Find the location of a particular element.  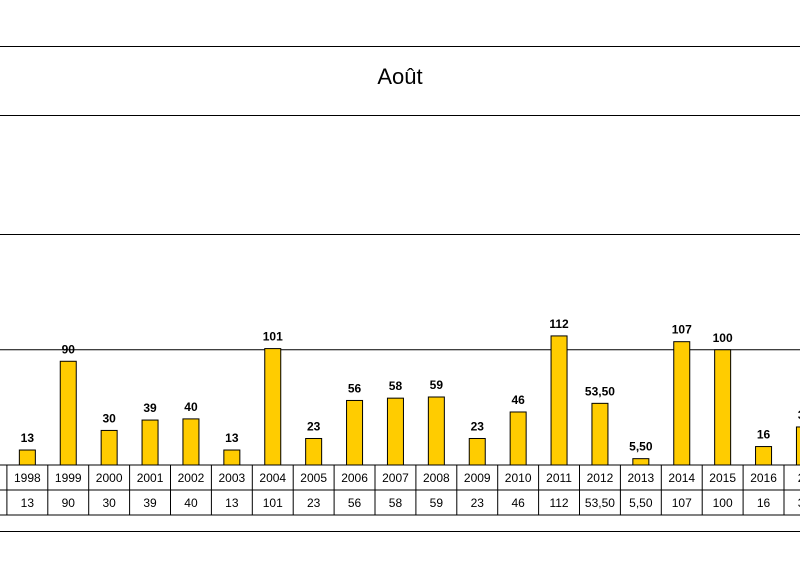

data-label-2009: 23 is located at coordinates (478, 426).